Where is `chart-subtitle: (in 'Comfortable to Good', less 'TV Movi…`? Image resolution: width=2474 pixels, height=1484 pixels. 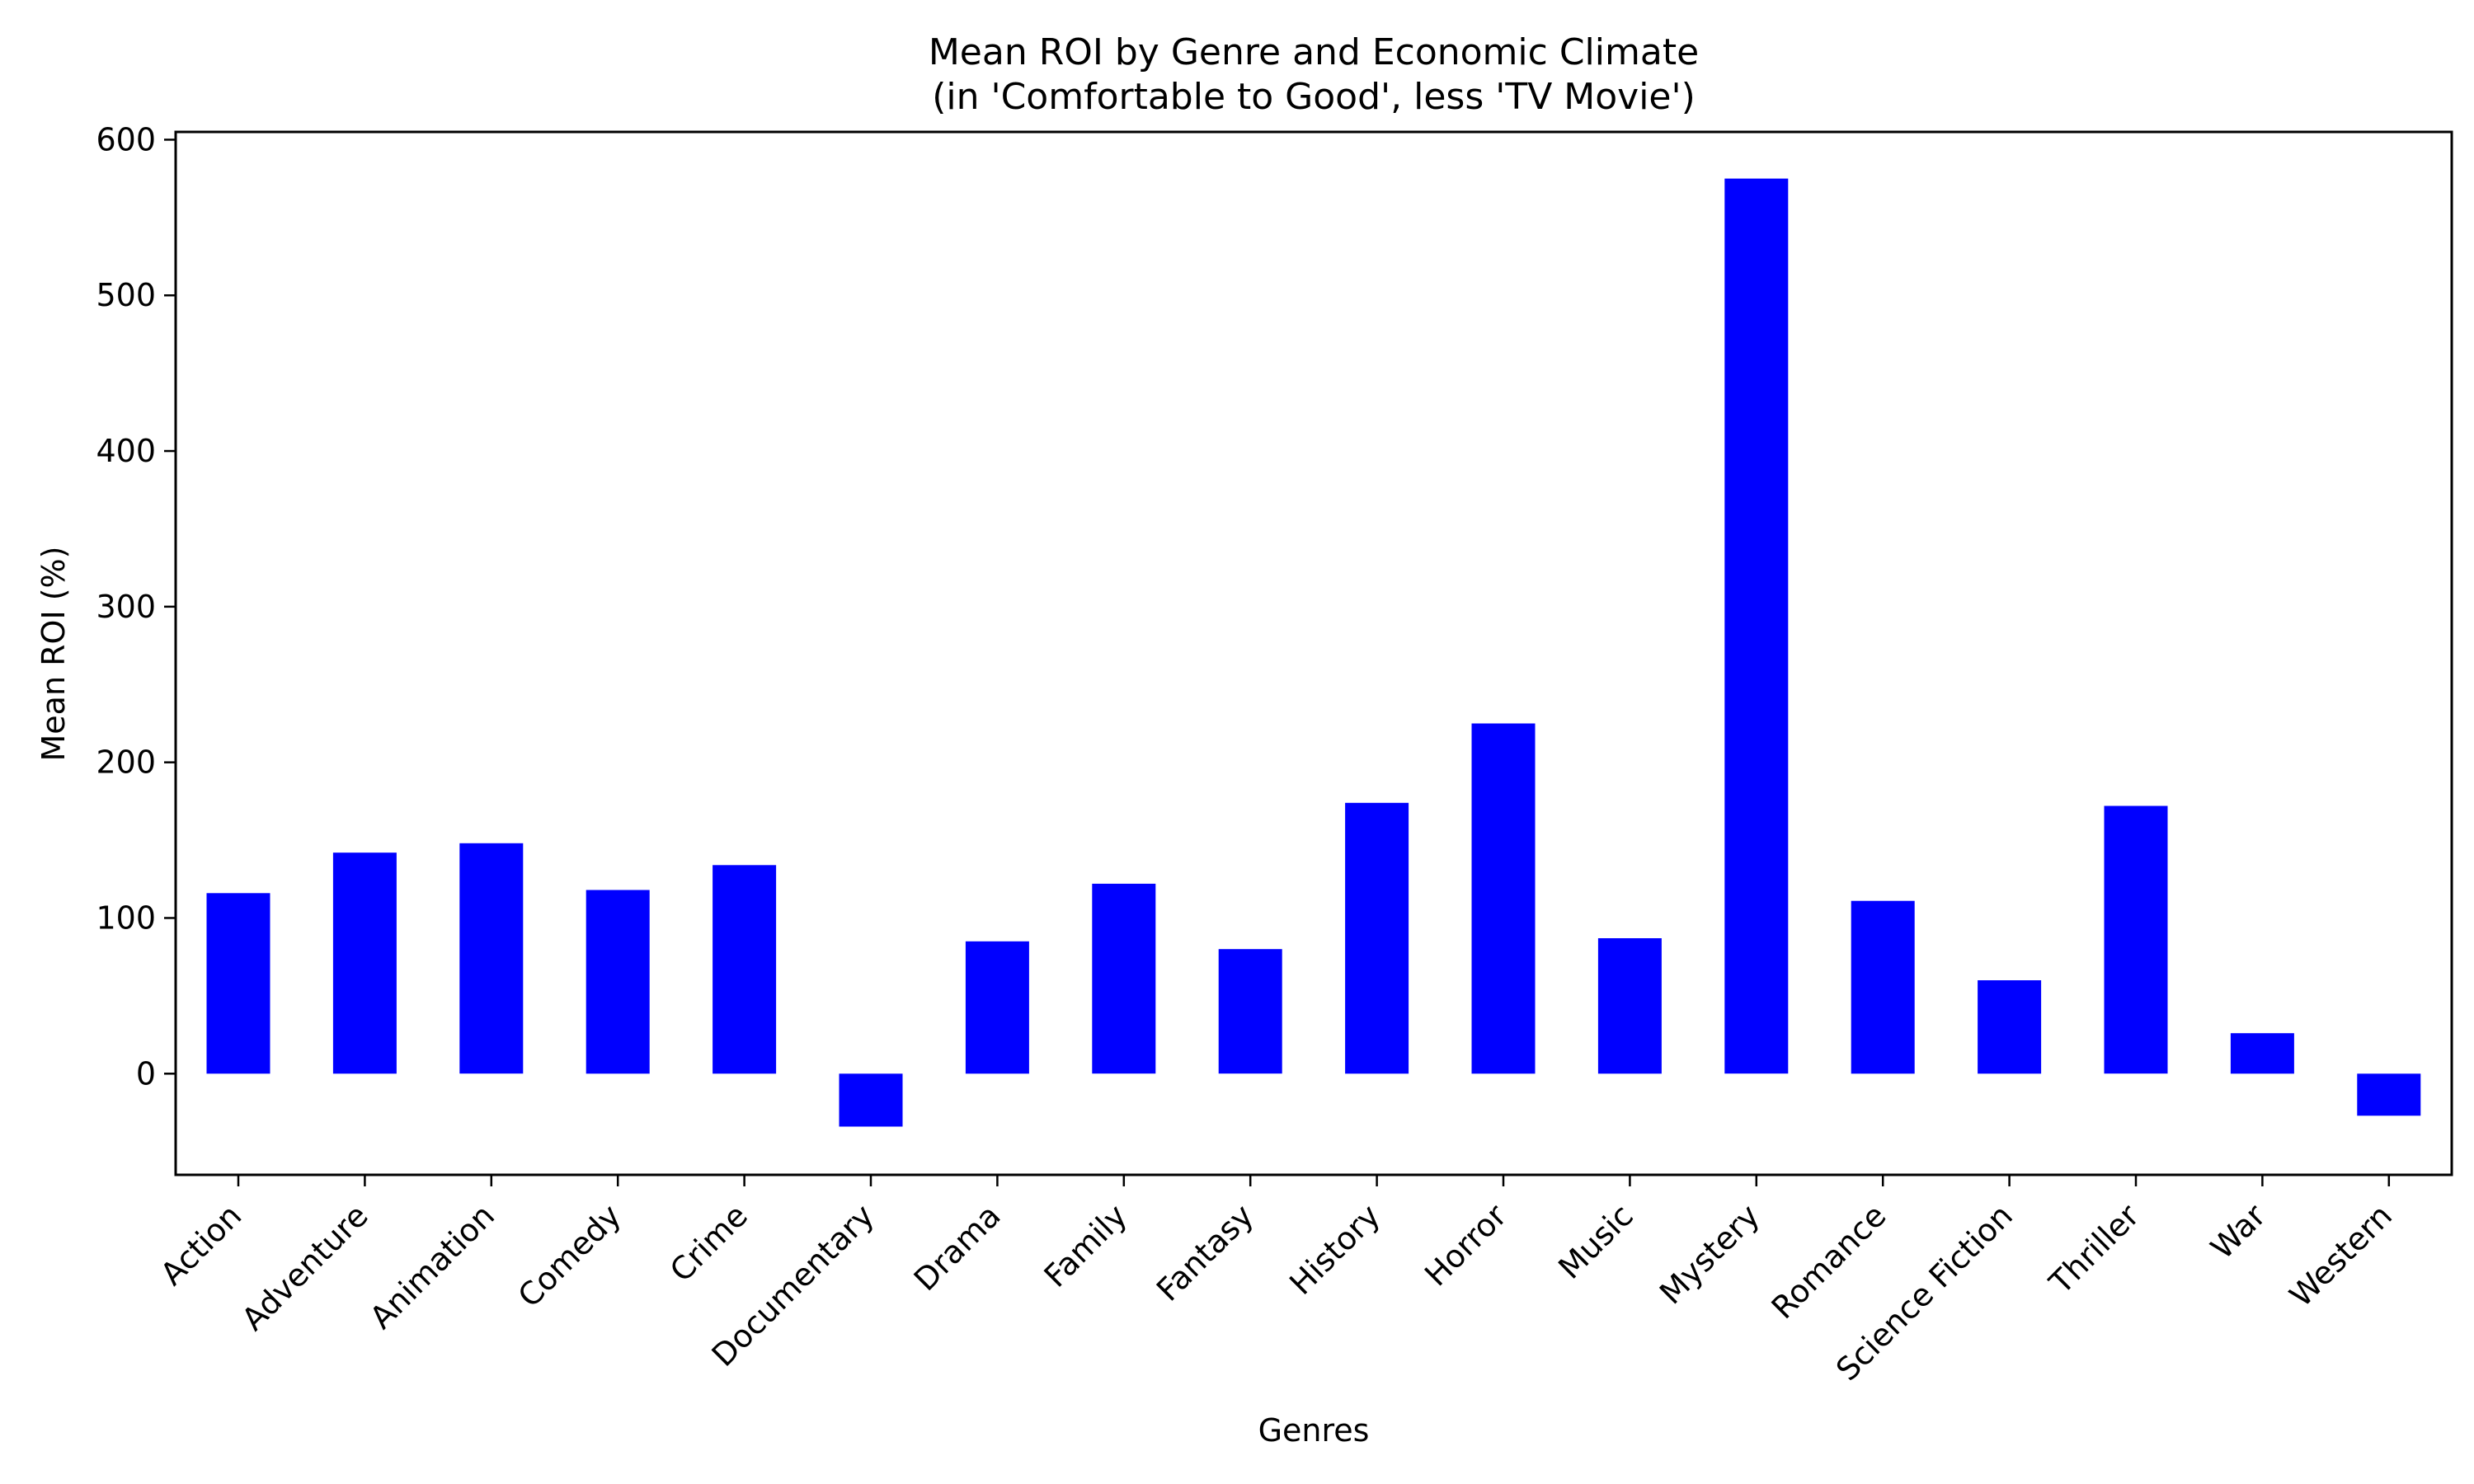 chart-subtitle: (in 'Comfortable to Good', less 'TV Movi… is located at coordinates (1314, 97).